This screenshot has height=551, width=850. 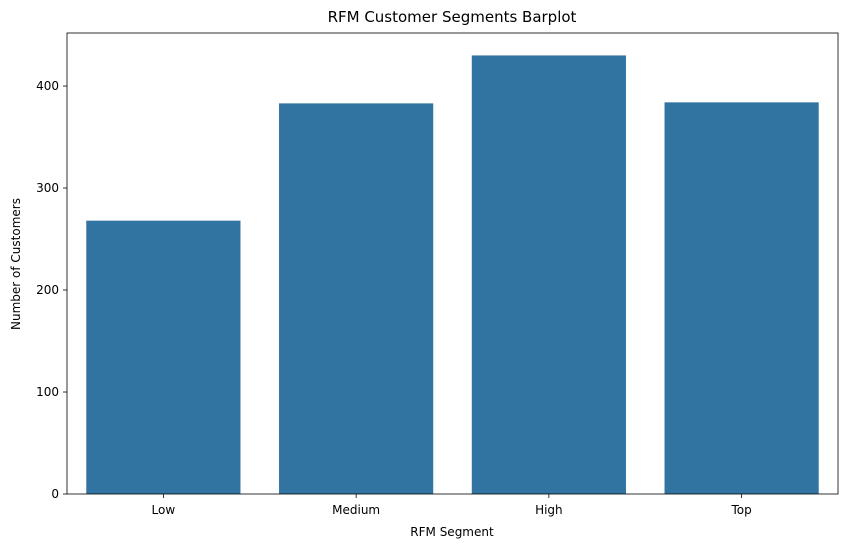 I want to click on chart-title: RFM Customer Segments Barplot, so click(x=452, y=17).